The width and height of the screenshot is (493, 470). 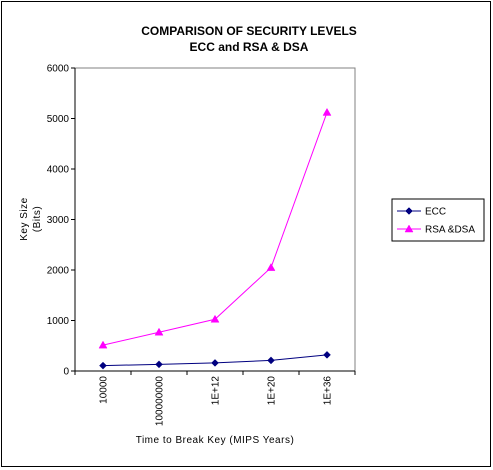 I want to click on x-axis: 10000 100000000 1E+12 1E+20 1E+36, so click(x=215, y=398).